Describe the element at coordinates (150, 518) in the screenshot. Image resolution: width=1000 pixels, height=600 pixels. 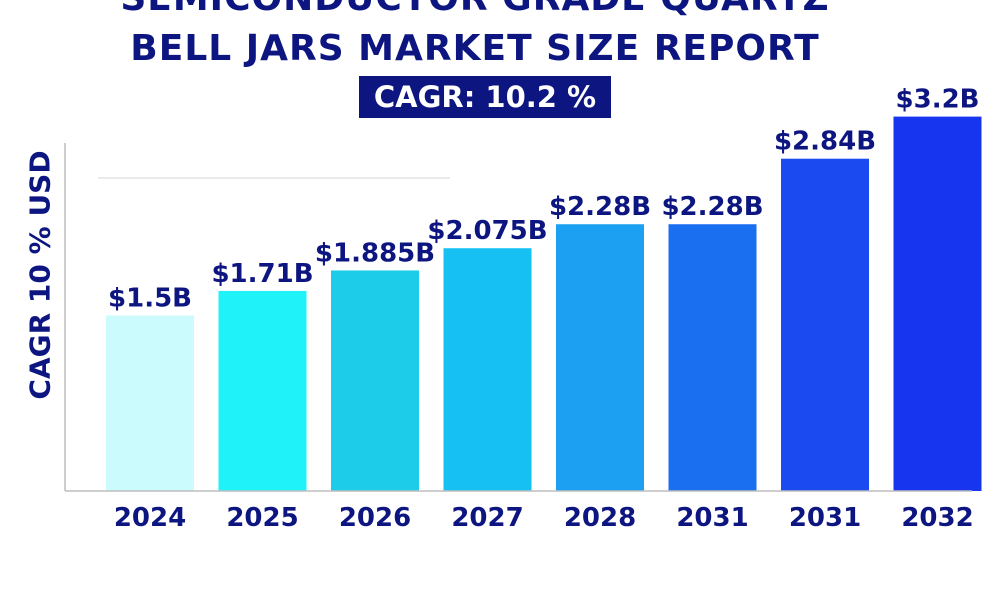
I see `x-tick-label-0: 2024` at that location.